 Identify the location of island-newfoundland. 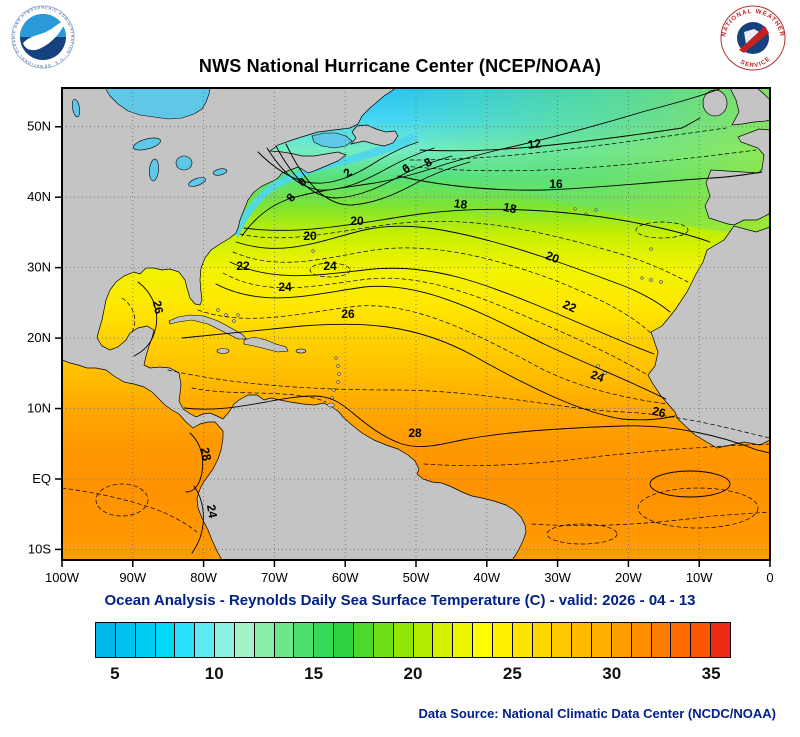
(374, 135).